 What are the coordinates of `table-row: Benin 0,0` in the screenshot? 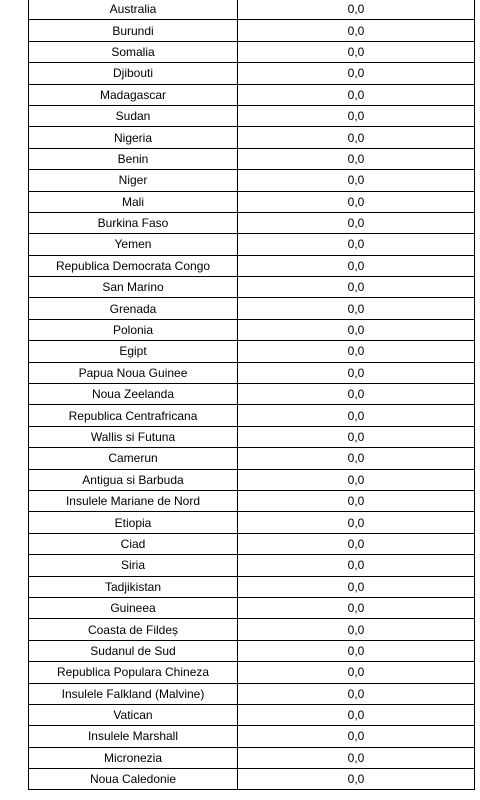 It's located at (251, 159).